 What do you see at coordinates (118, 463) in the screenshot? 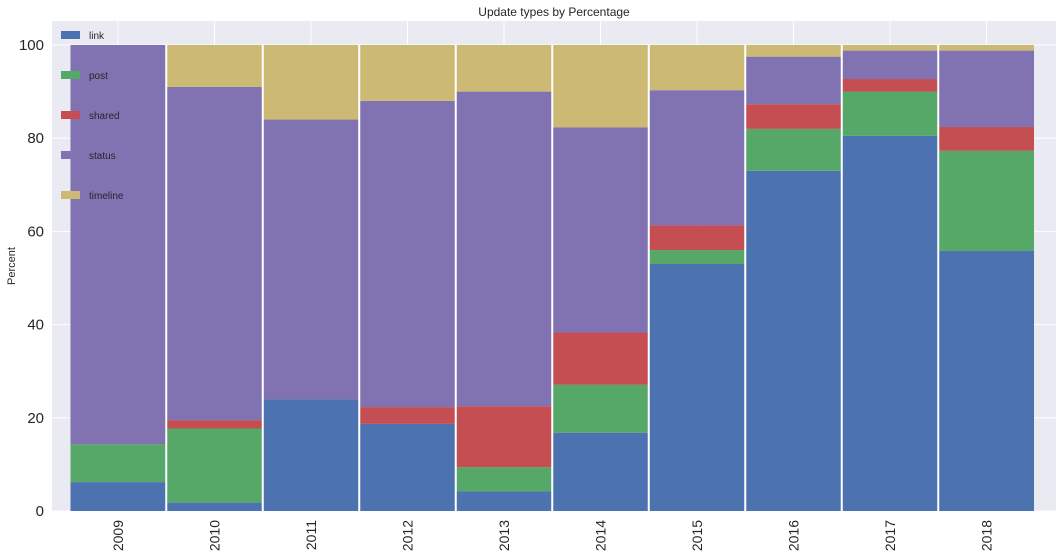
I see `bar-post-2009` at bounding box center [118, 463].